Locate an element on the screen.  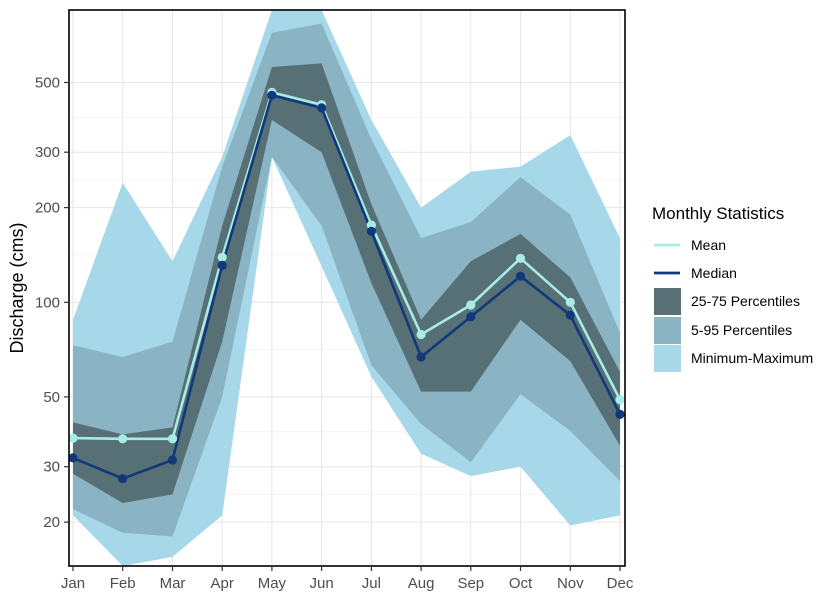
x-tick-label: Nov is located at coordinates (570, 583).